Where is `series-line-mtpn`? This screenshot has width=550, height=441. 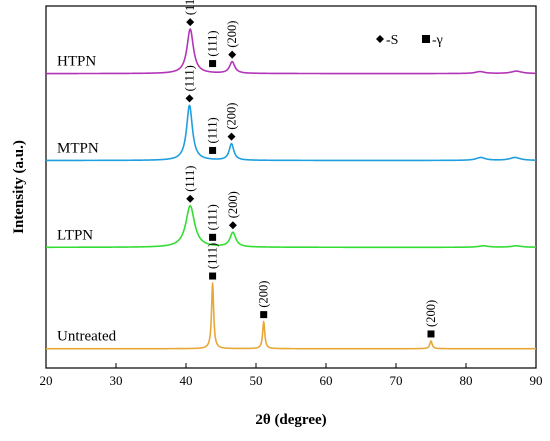
series-line-mtpn is located at coordinates (291, 133).